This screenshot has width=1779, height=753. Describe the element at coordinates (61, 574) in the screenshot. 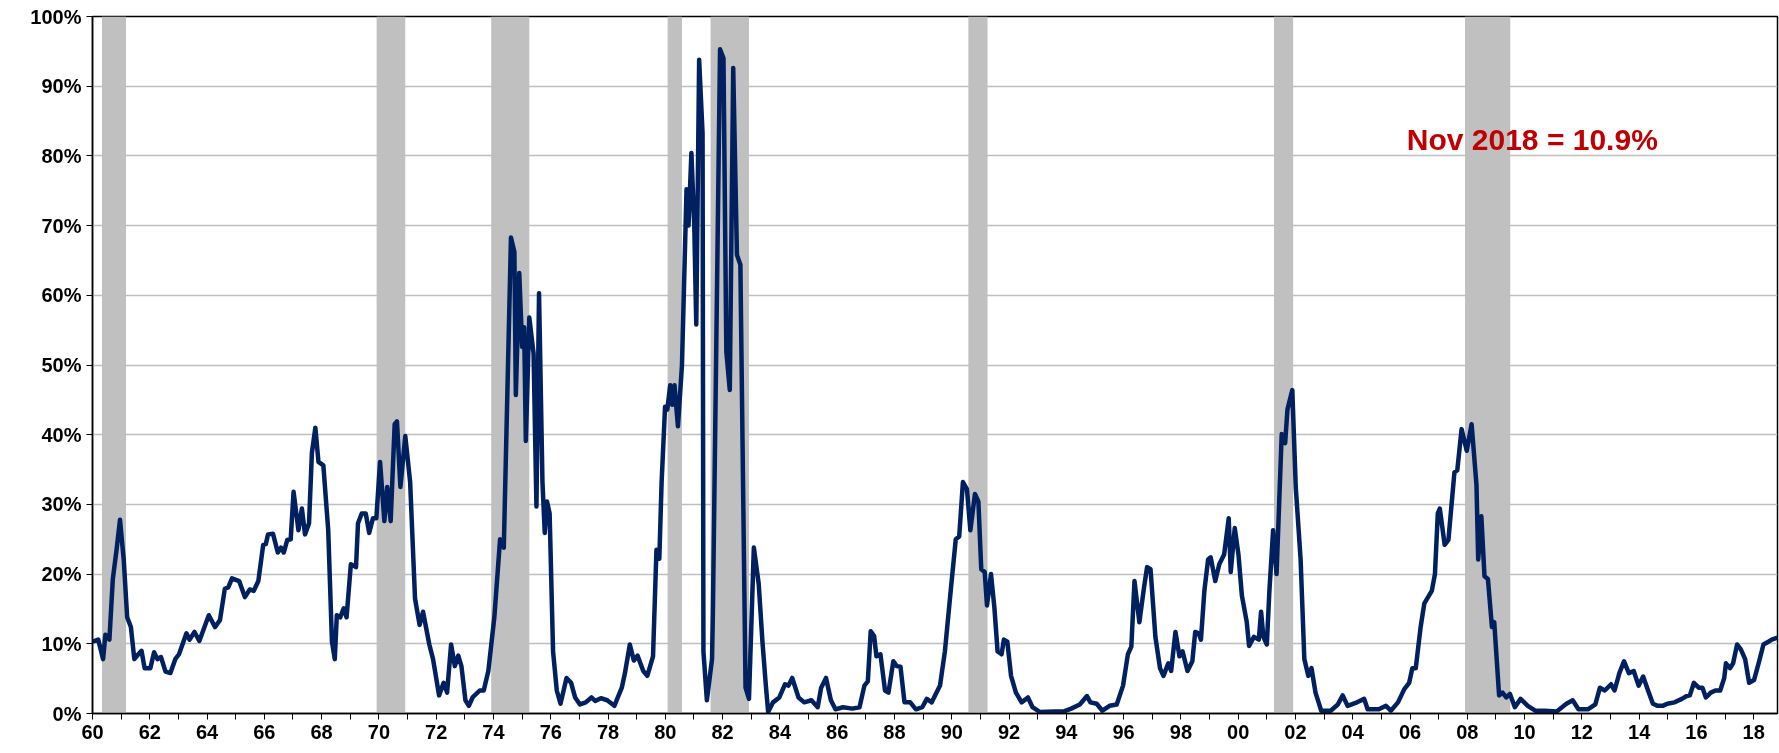

I see `y-tick-label: 20%` at that location.